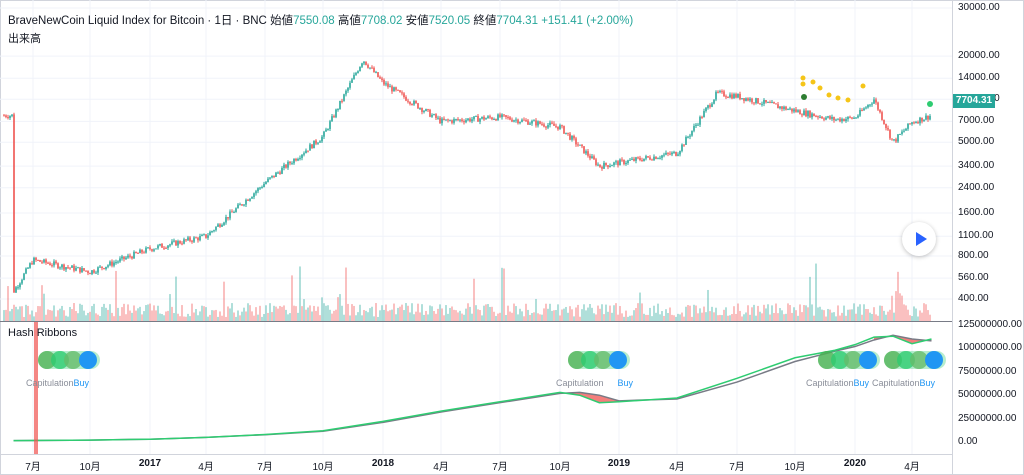 The image size is (1024, 475). Describe the element at coordinates (476, 321) in the screenshot. I see `pane-separator` at that location.